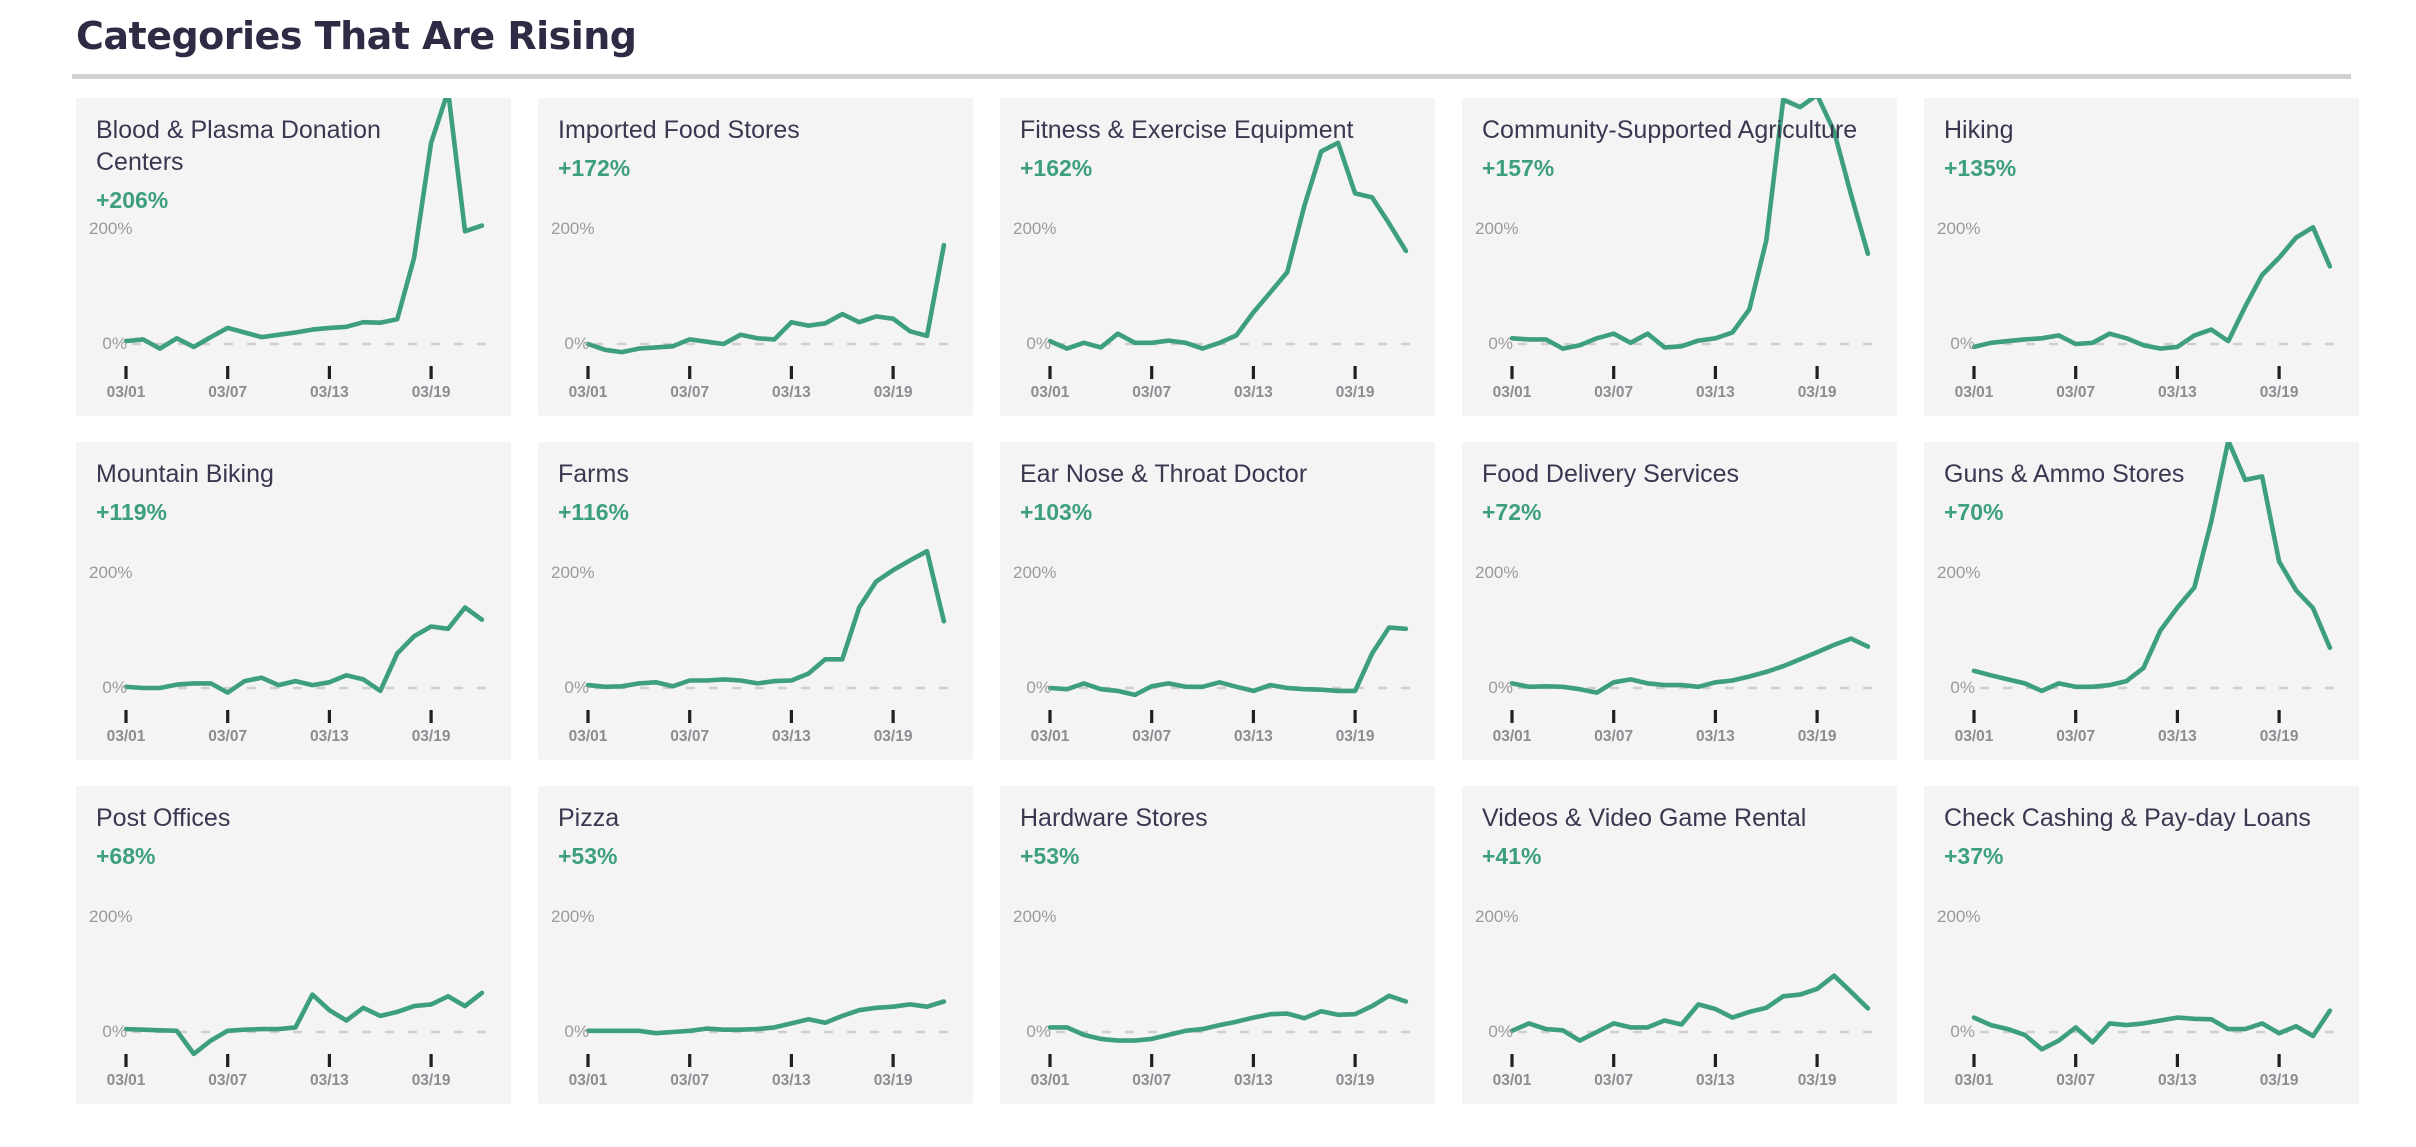 The image size is (2416, 1147). What do you see at coordinates (1518, 168) in the screenshot?
I see `change-percent-badge: +157%` at bounding box center [1518, 168].